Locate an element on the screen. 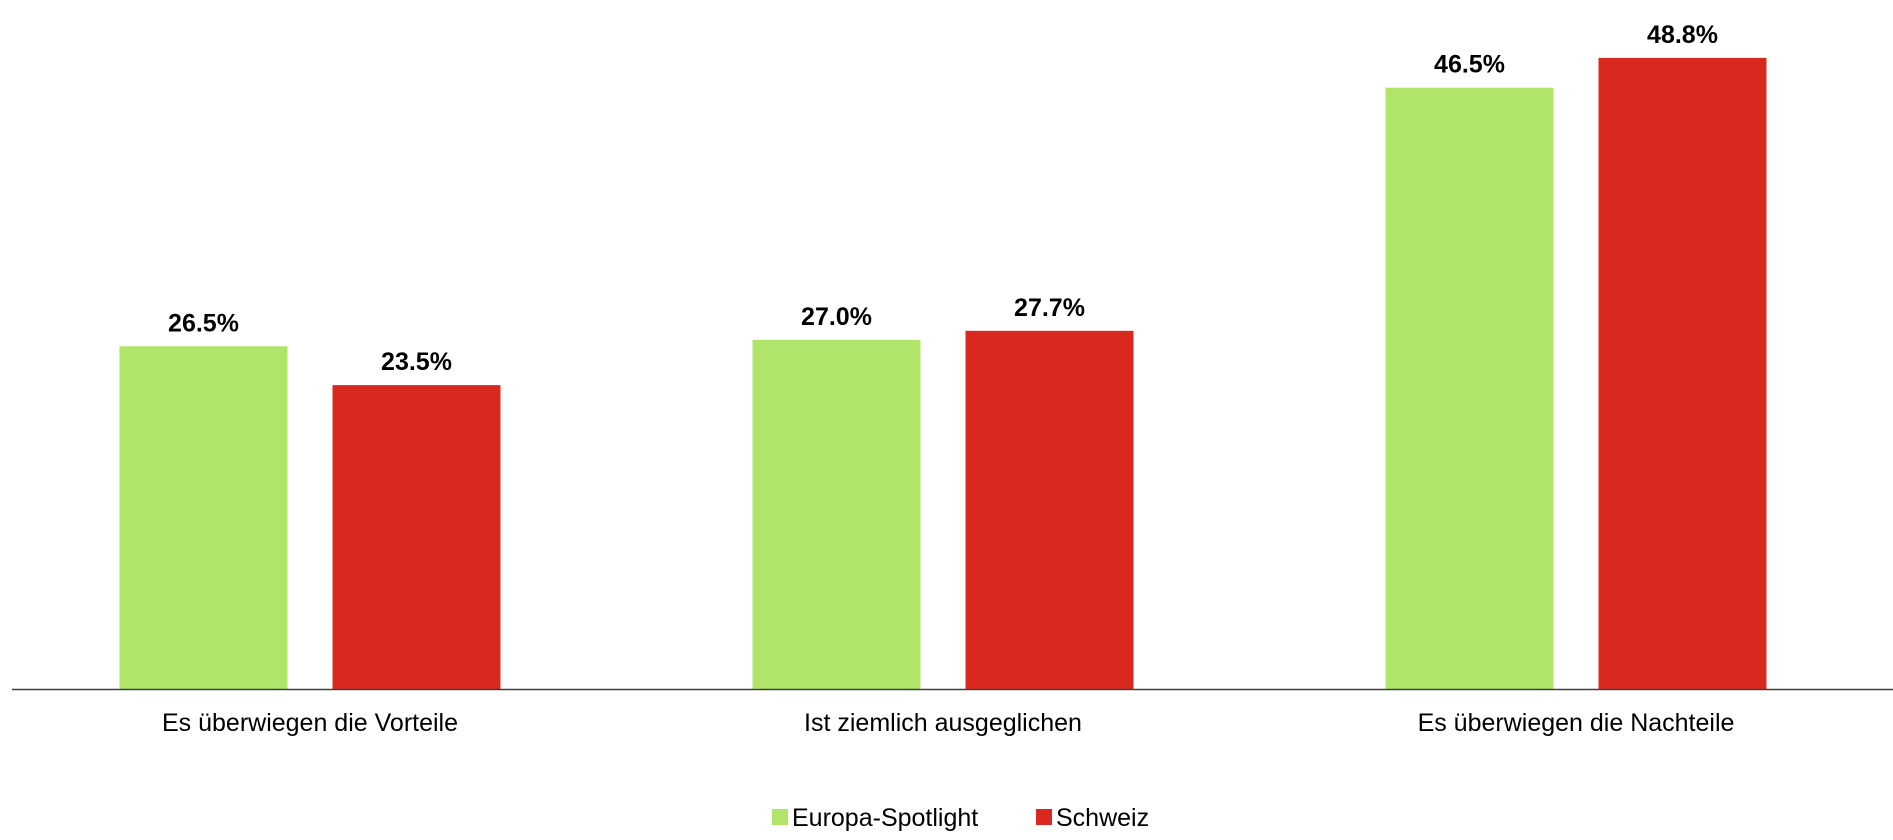 The height and width of the screenshot is (840, 1893). category-label-1: Es überwiegen die Vorteile is located at coordinates (310, 723).